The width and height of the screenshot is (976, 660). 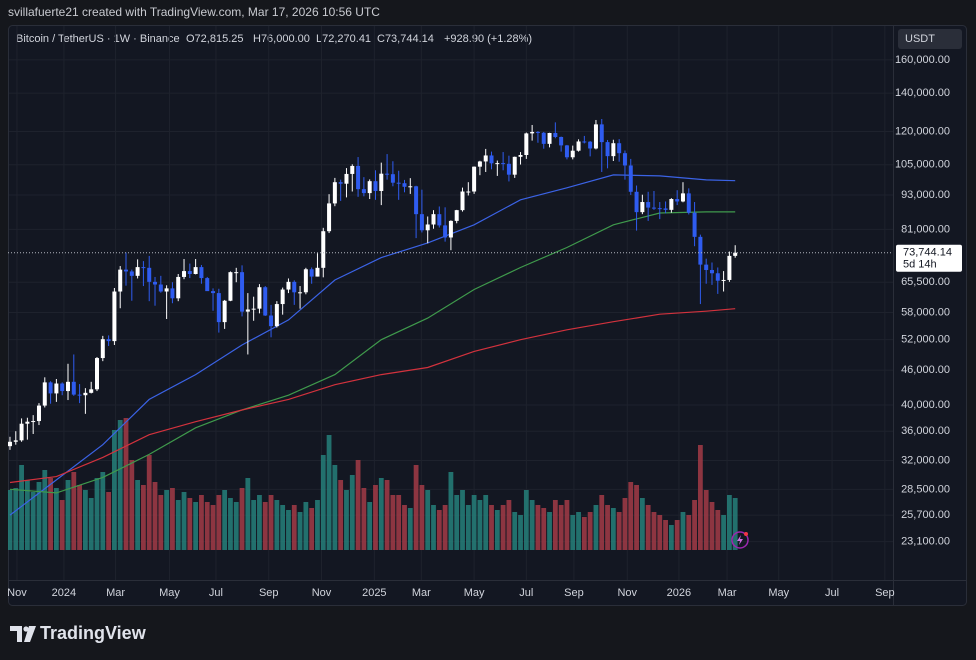 I want to click on y-tick-label: 36,000.00, so click(x=925, y=431).